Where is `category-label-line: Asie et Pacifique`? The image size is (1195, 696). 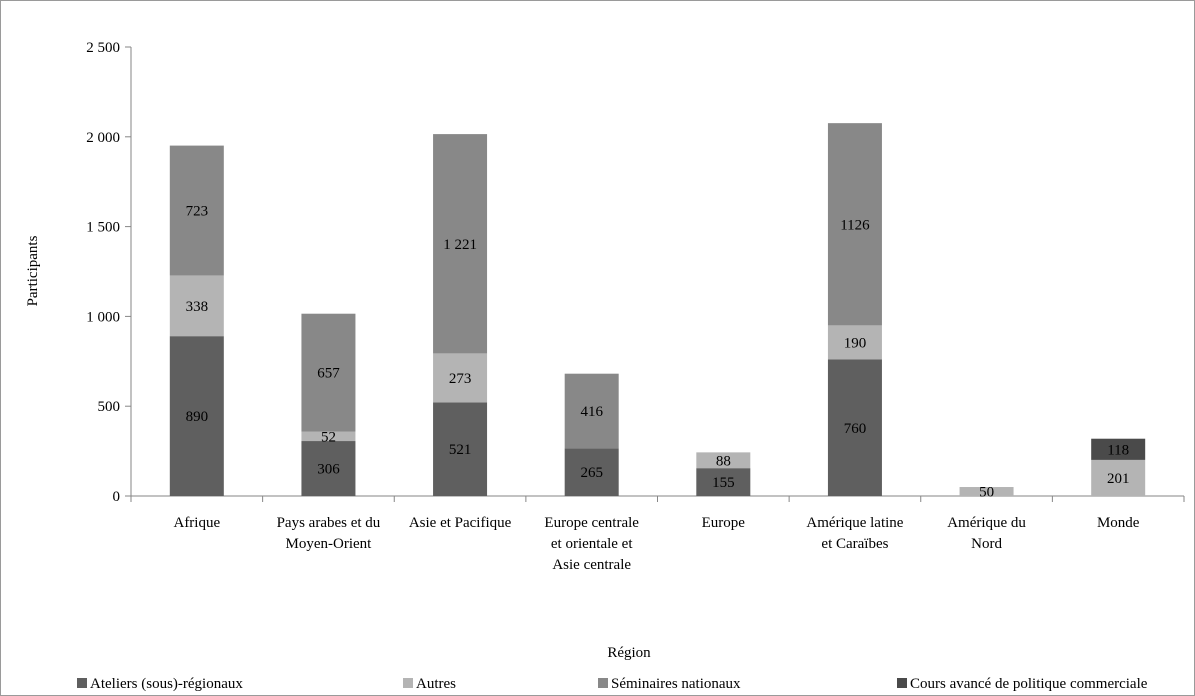 category-label-line: Asie et Pacifique is located at coordinates (460, 523).